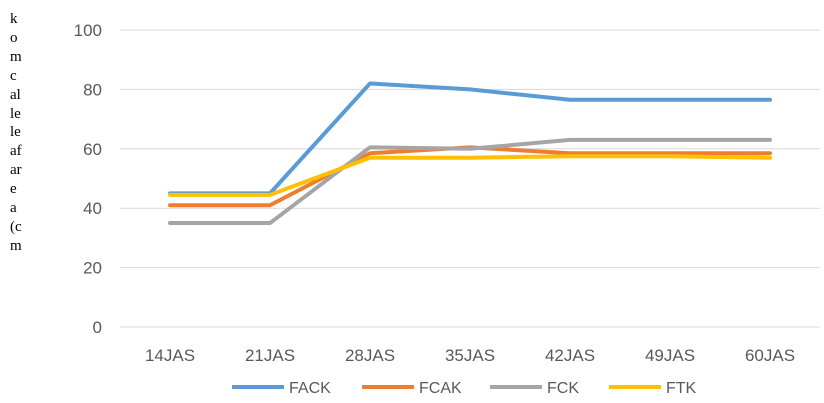 The height and width of the screenshot is (403, 824). What do you see at coordinates (16, 151) in the screenshot?
I see `y-axis-label-line: af` at bounding box center [16, 151].